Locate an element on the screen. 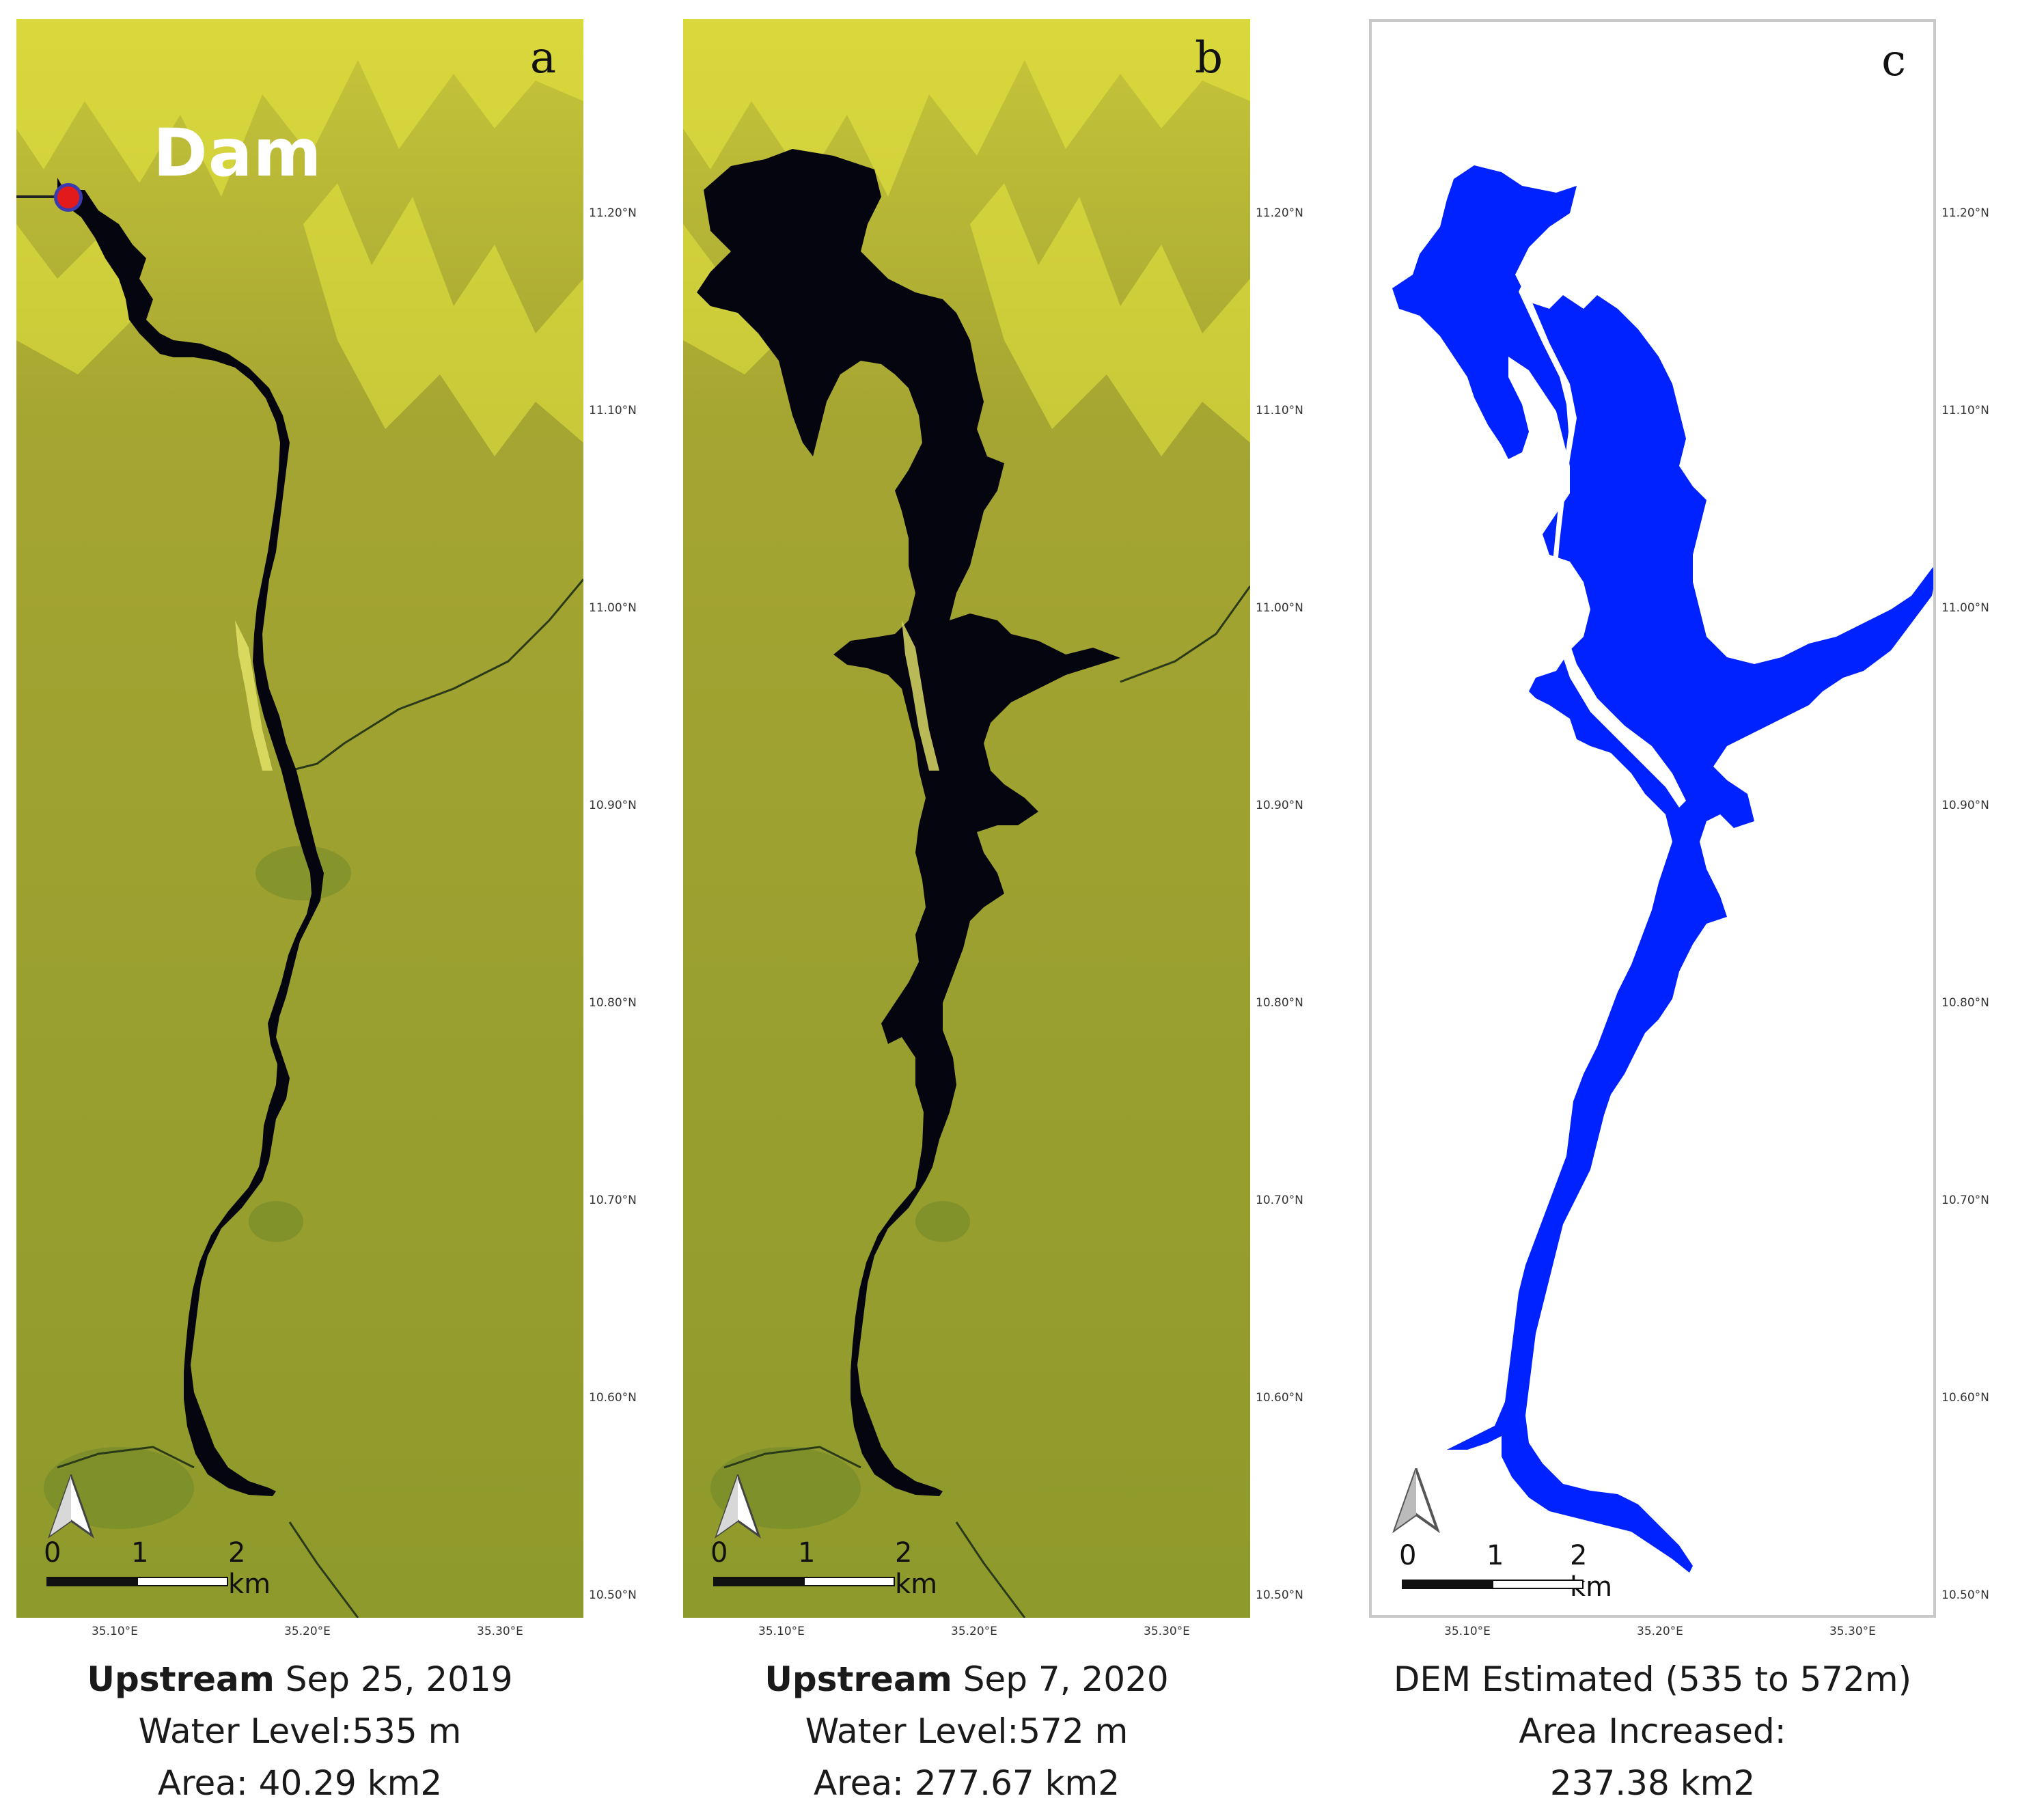  caption-a-date: Sep 25, 2019 is located at coordinates (393, 1679).